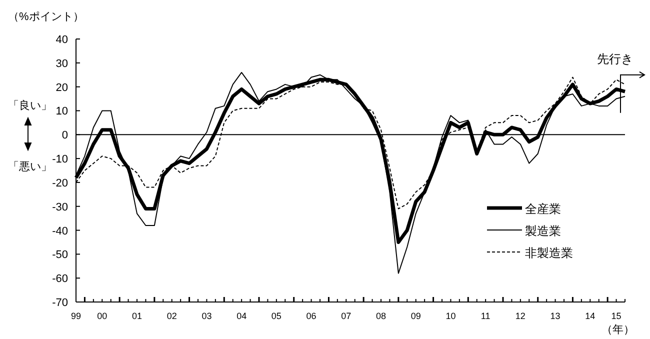 The width and height of the screenshot is (650, 339). Describe the element at coordinates (381, 316) in the screenshot. I see `x-tick-label: 08` at that location.